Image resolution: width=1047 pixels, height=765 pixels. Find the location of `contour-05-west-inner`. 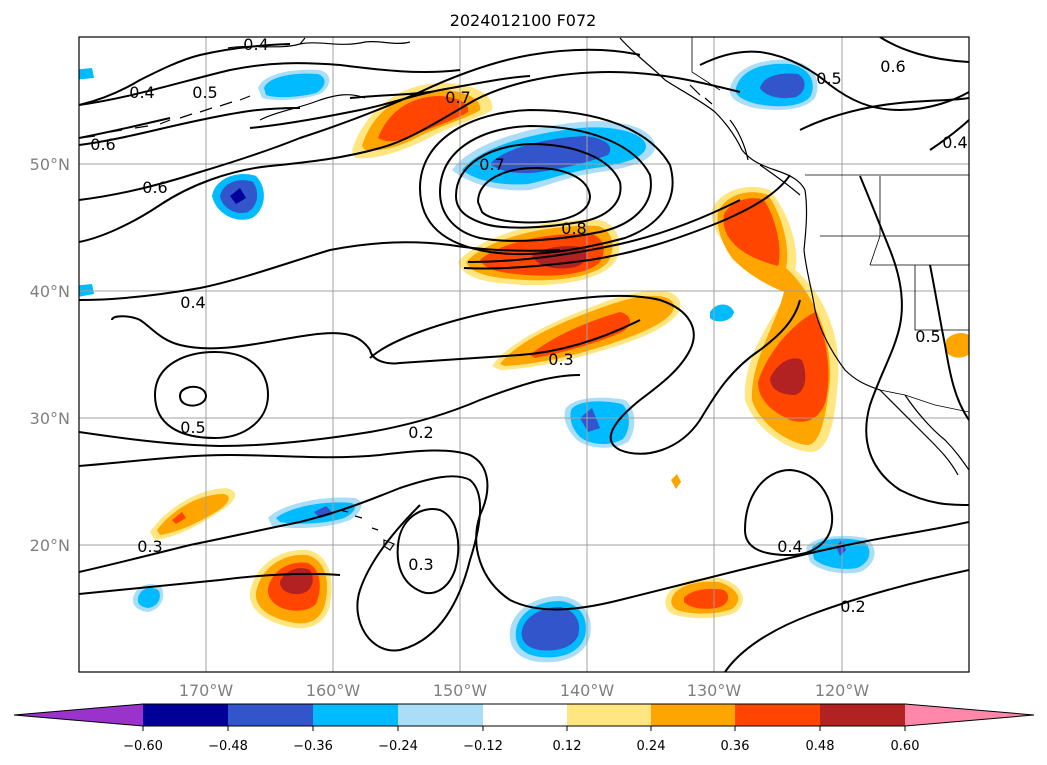

contour-05-west-inner is located at coordinates (192, 396).